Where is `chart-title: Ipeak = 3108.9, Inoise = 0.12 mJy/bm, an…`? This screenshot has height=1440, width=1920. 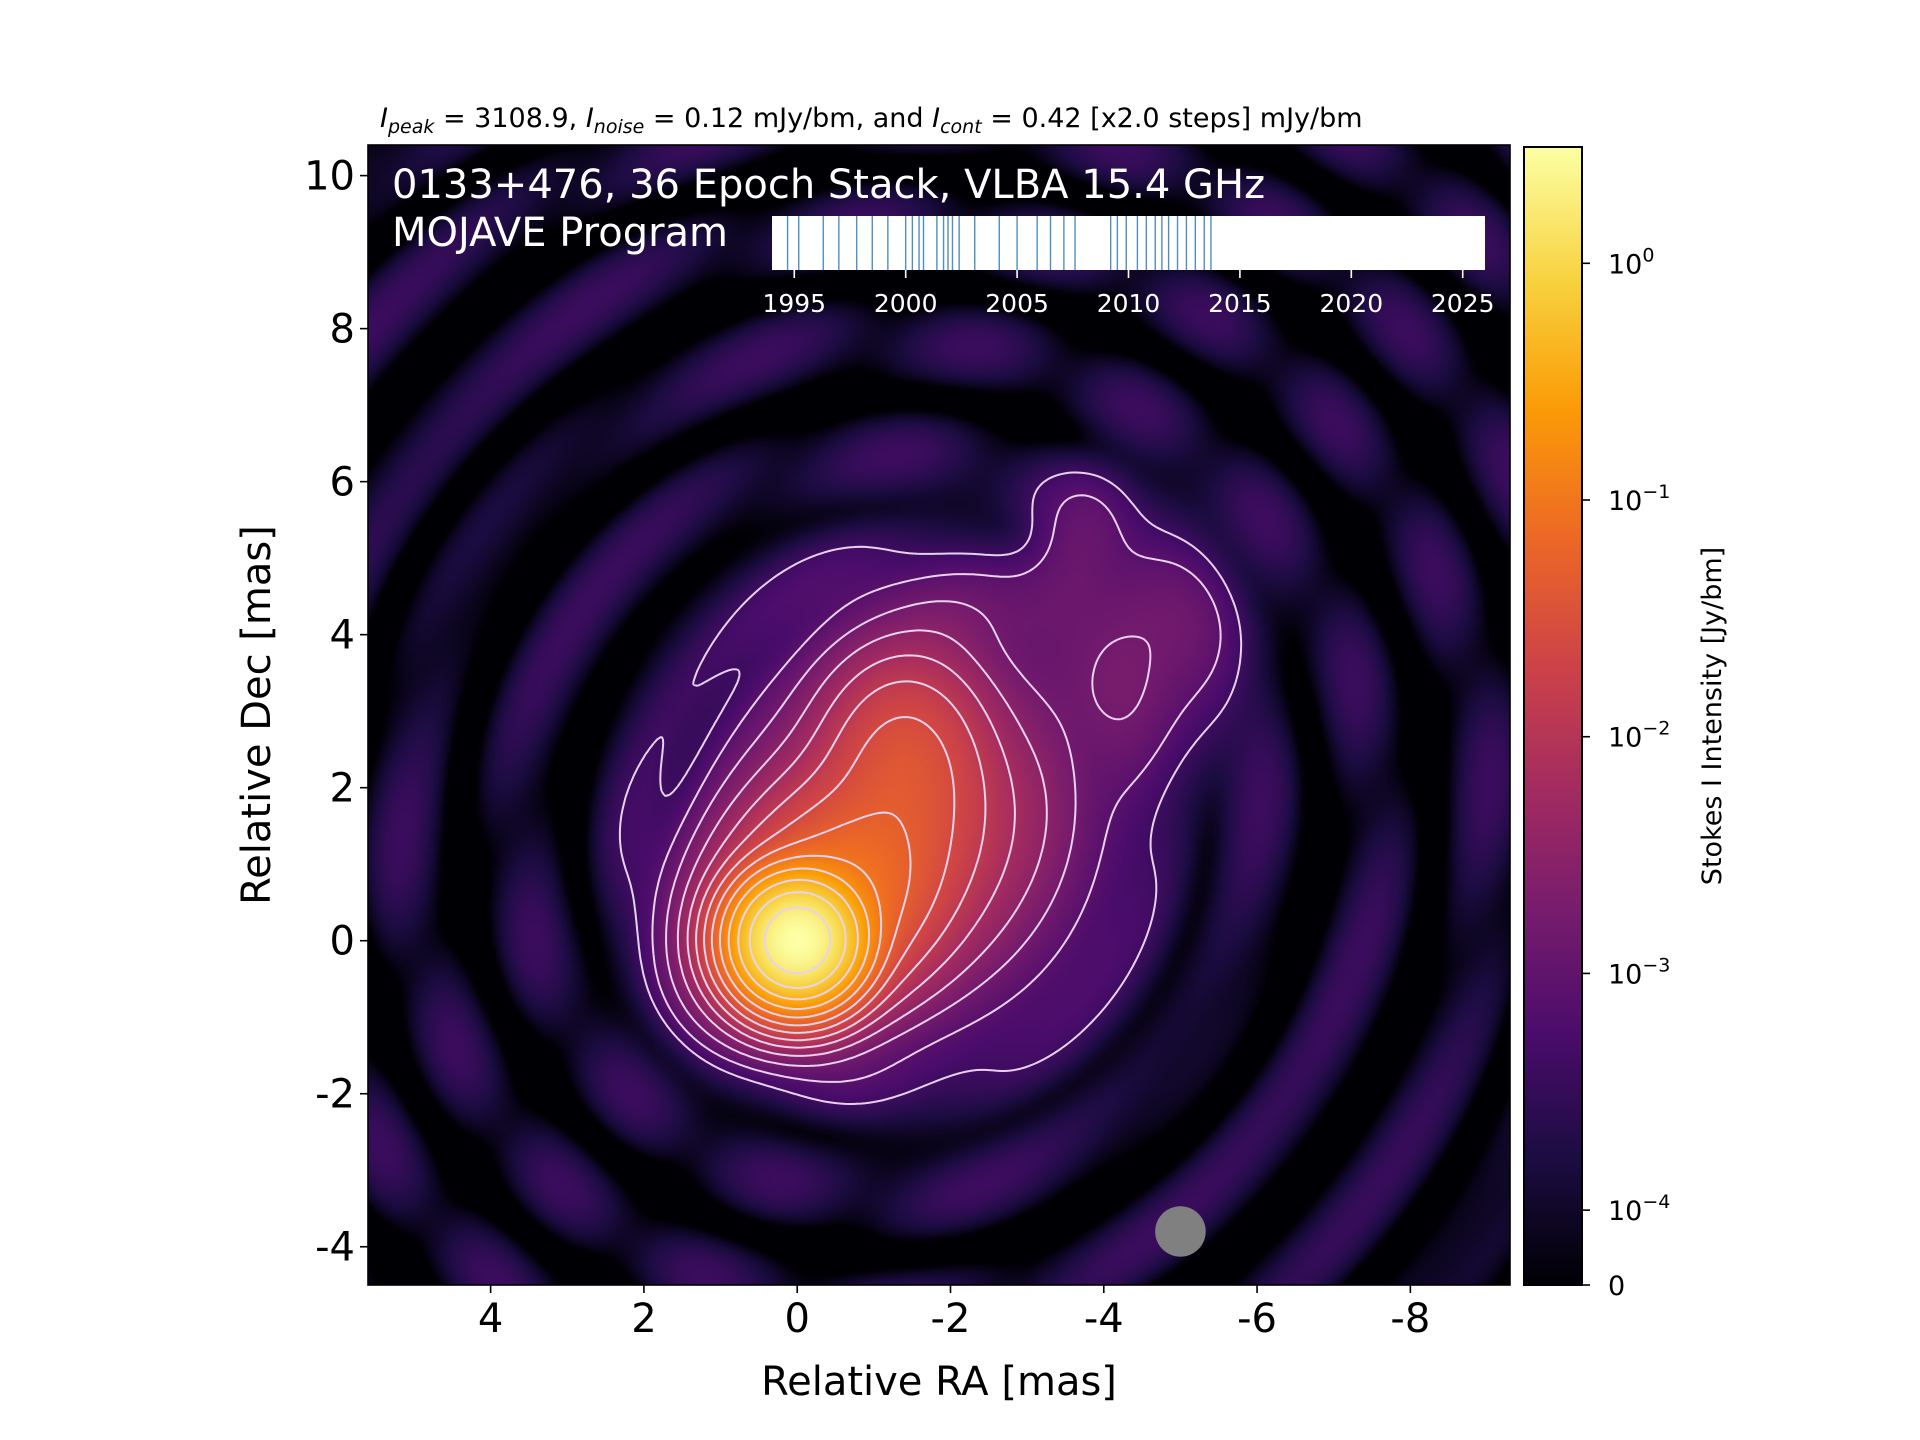
chart-title: Ipeak = 3108.9, Inoise = 0.12 mJy/bm, an… is located at coordinates (871, 120).